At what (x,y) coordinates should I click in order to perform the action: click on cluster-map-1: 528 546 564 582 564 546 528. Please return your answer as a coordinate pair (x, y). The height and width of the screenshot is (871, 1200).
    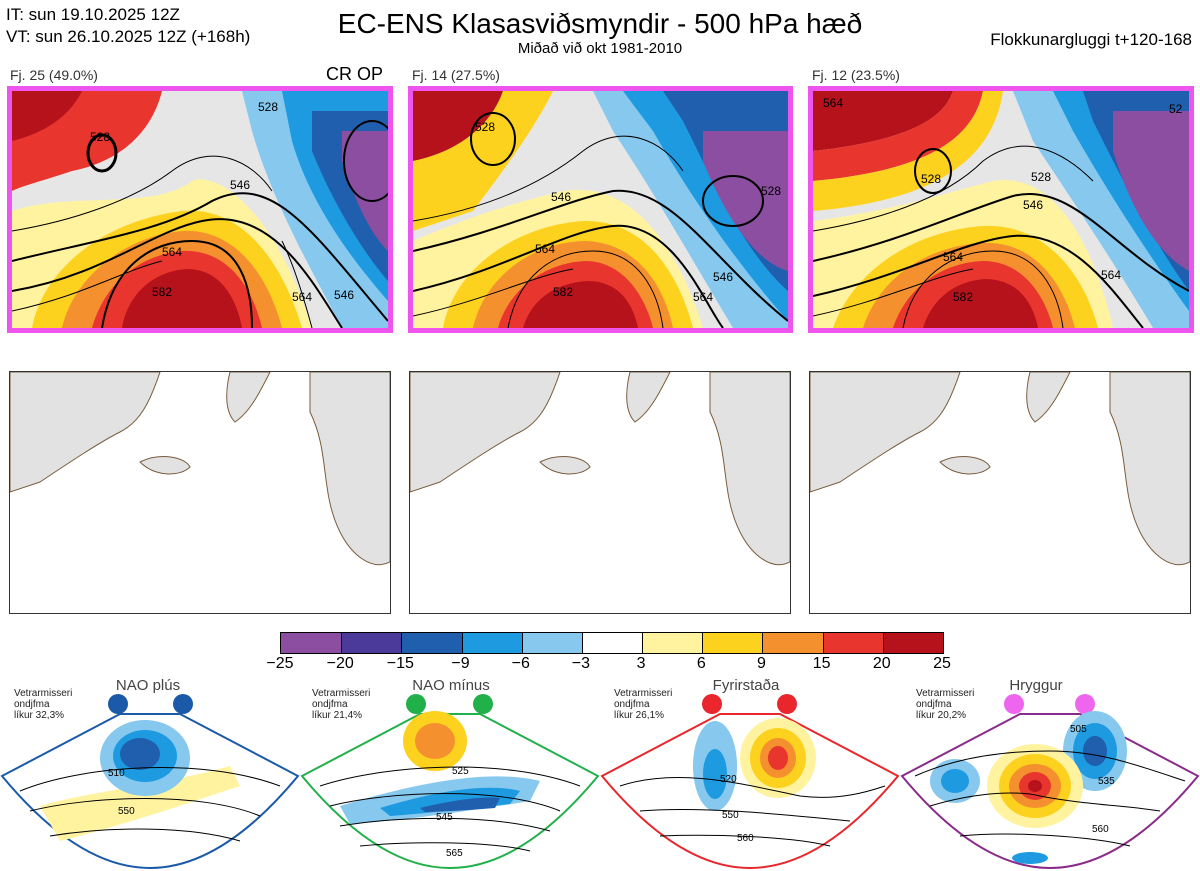
    Looking at the image, I should click on (200, 209).